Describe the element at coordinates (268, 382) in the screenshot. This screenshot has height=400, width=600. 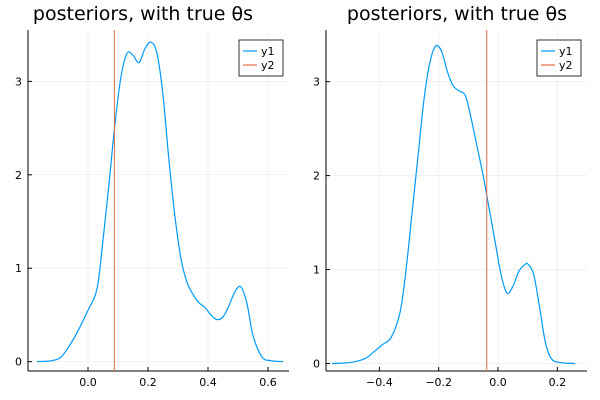
I see `x-tick-label: 0.6` at that location.